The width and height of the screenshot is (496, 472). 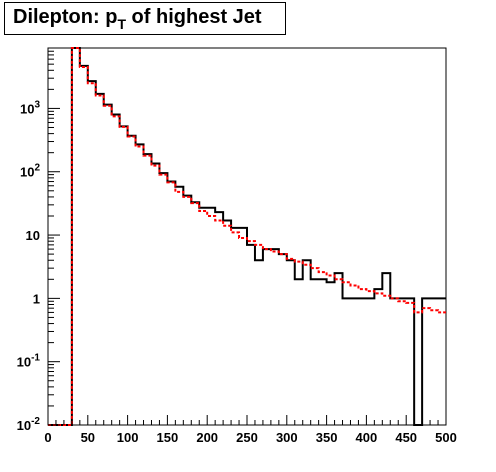 I want to click on title-prefix: Dilepton: p, so click(x=65, y=17).